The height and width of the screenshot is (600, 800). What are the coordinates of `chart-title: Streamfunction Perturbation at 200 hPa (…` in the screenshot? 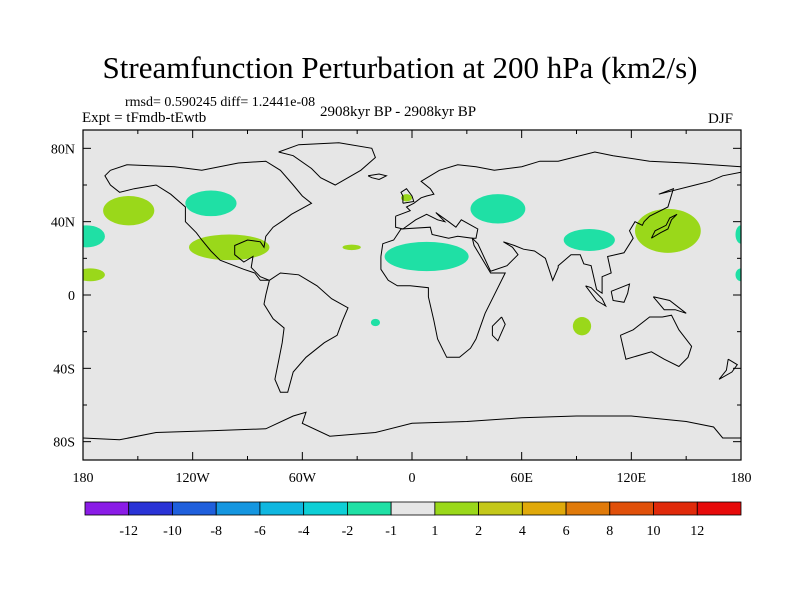 It's located at (400, 67).